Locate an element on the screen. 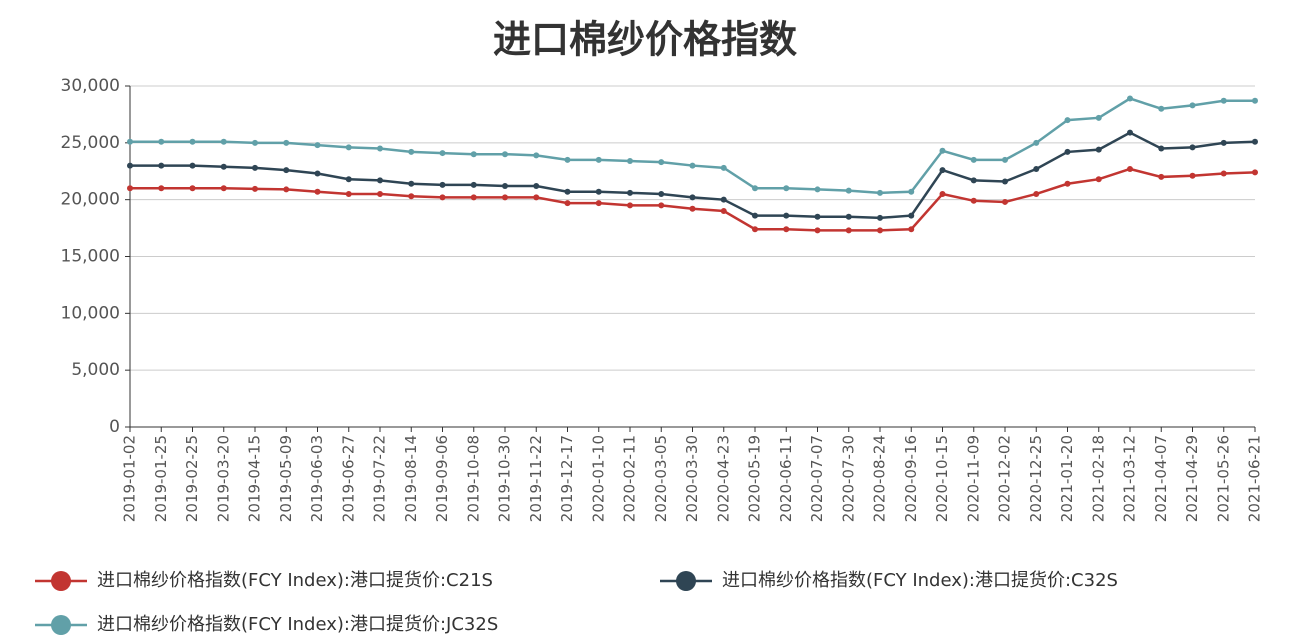  x-tick-label: 2019-02-25 is located at coordinates (192, 478).